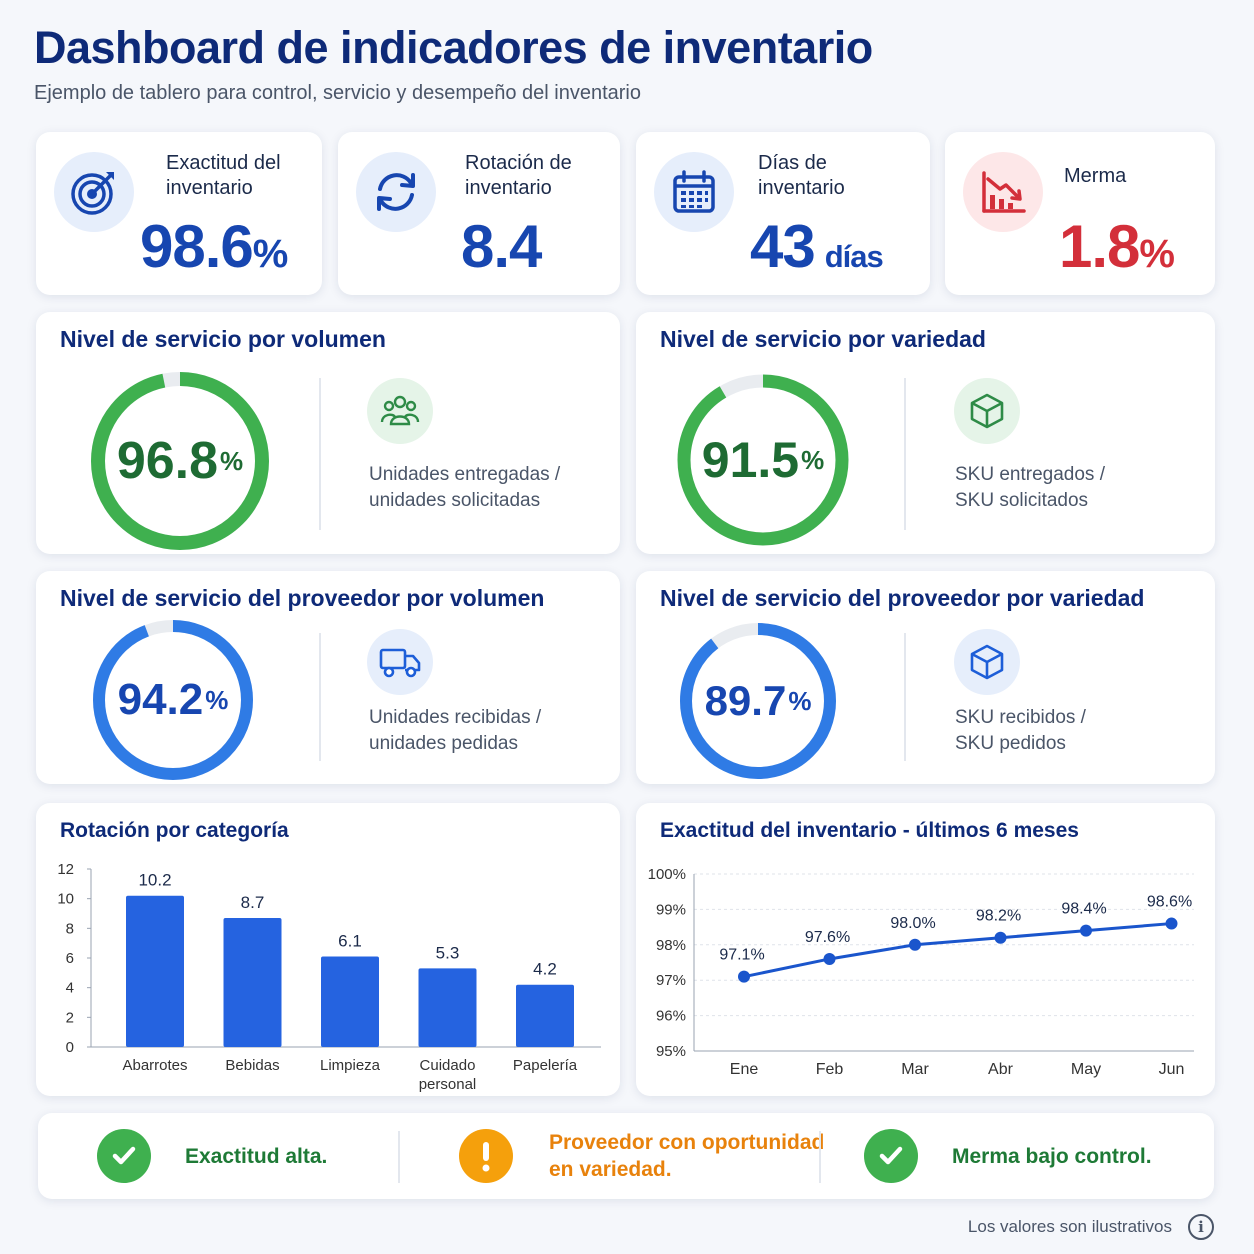 The image size is (1254, 1254). I want to click on status-shrinkage: Merma bajo control., so click(1008, 1156).